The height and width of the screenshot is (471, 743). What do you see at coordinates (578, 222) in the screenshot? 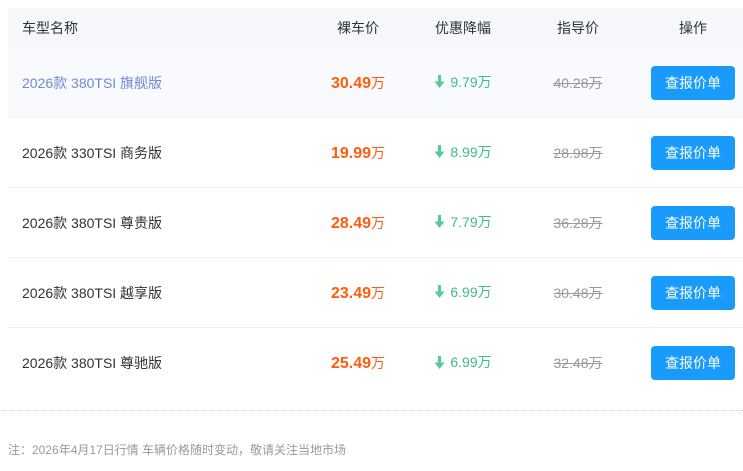
I see `guide-price: 36.28万` at bounding box center [578, 222].